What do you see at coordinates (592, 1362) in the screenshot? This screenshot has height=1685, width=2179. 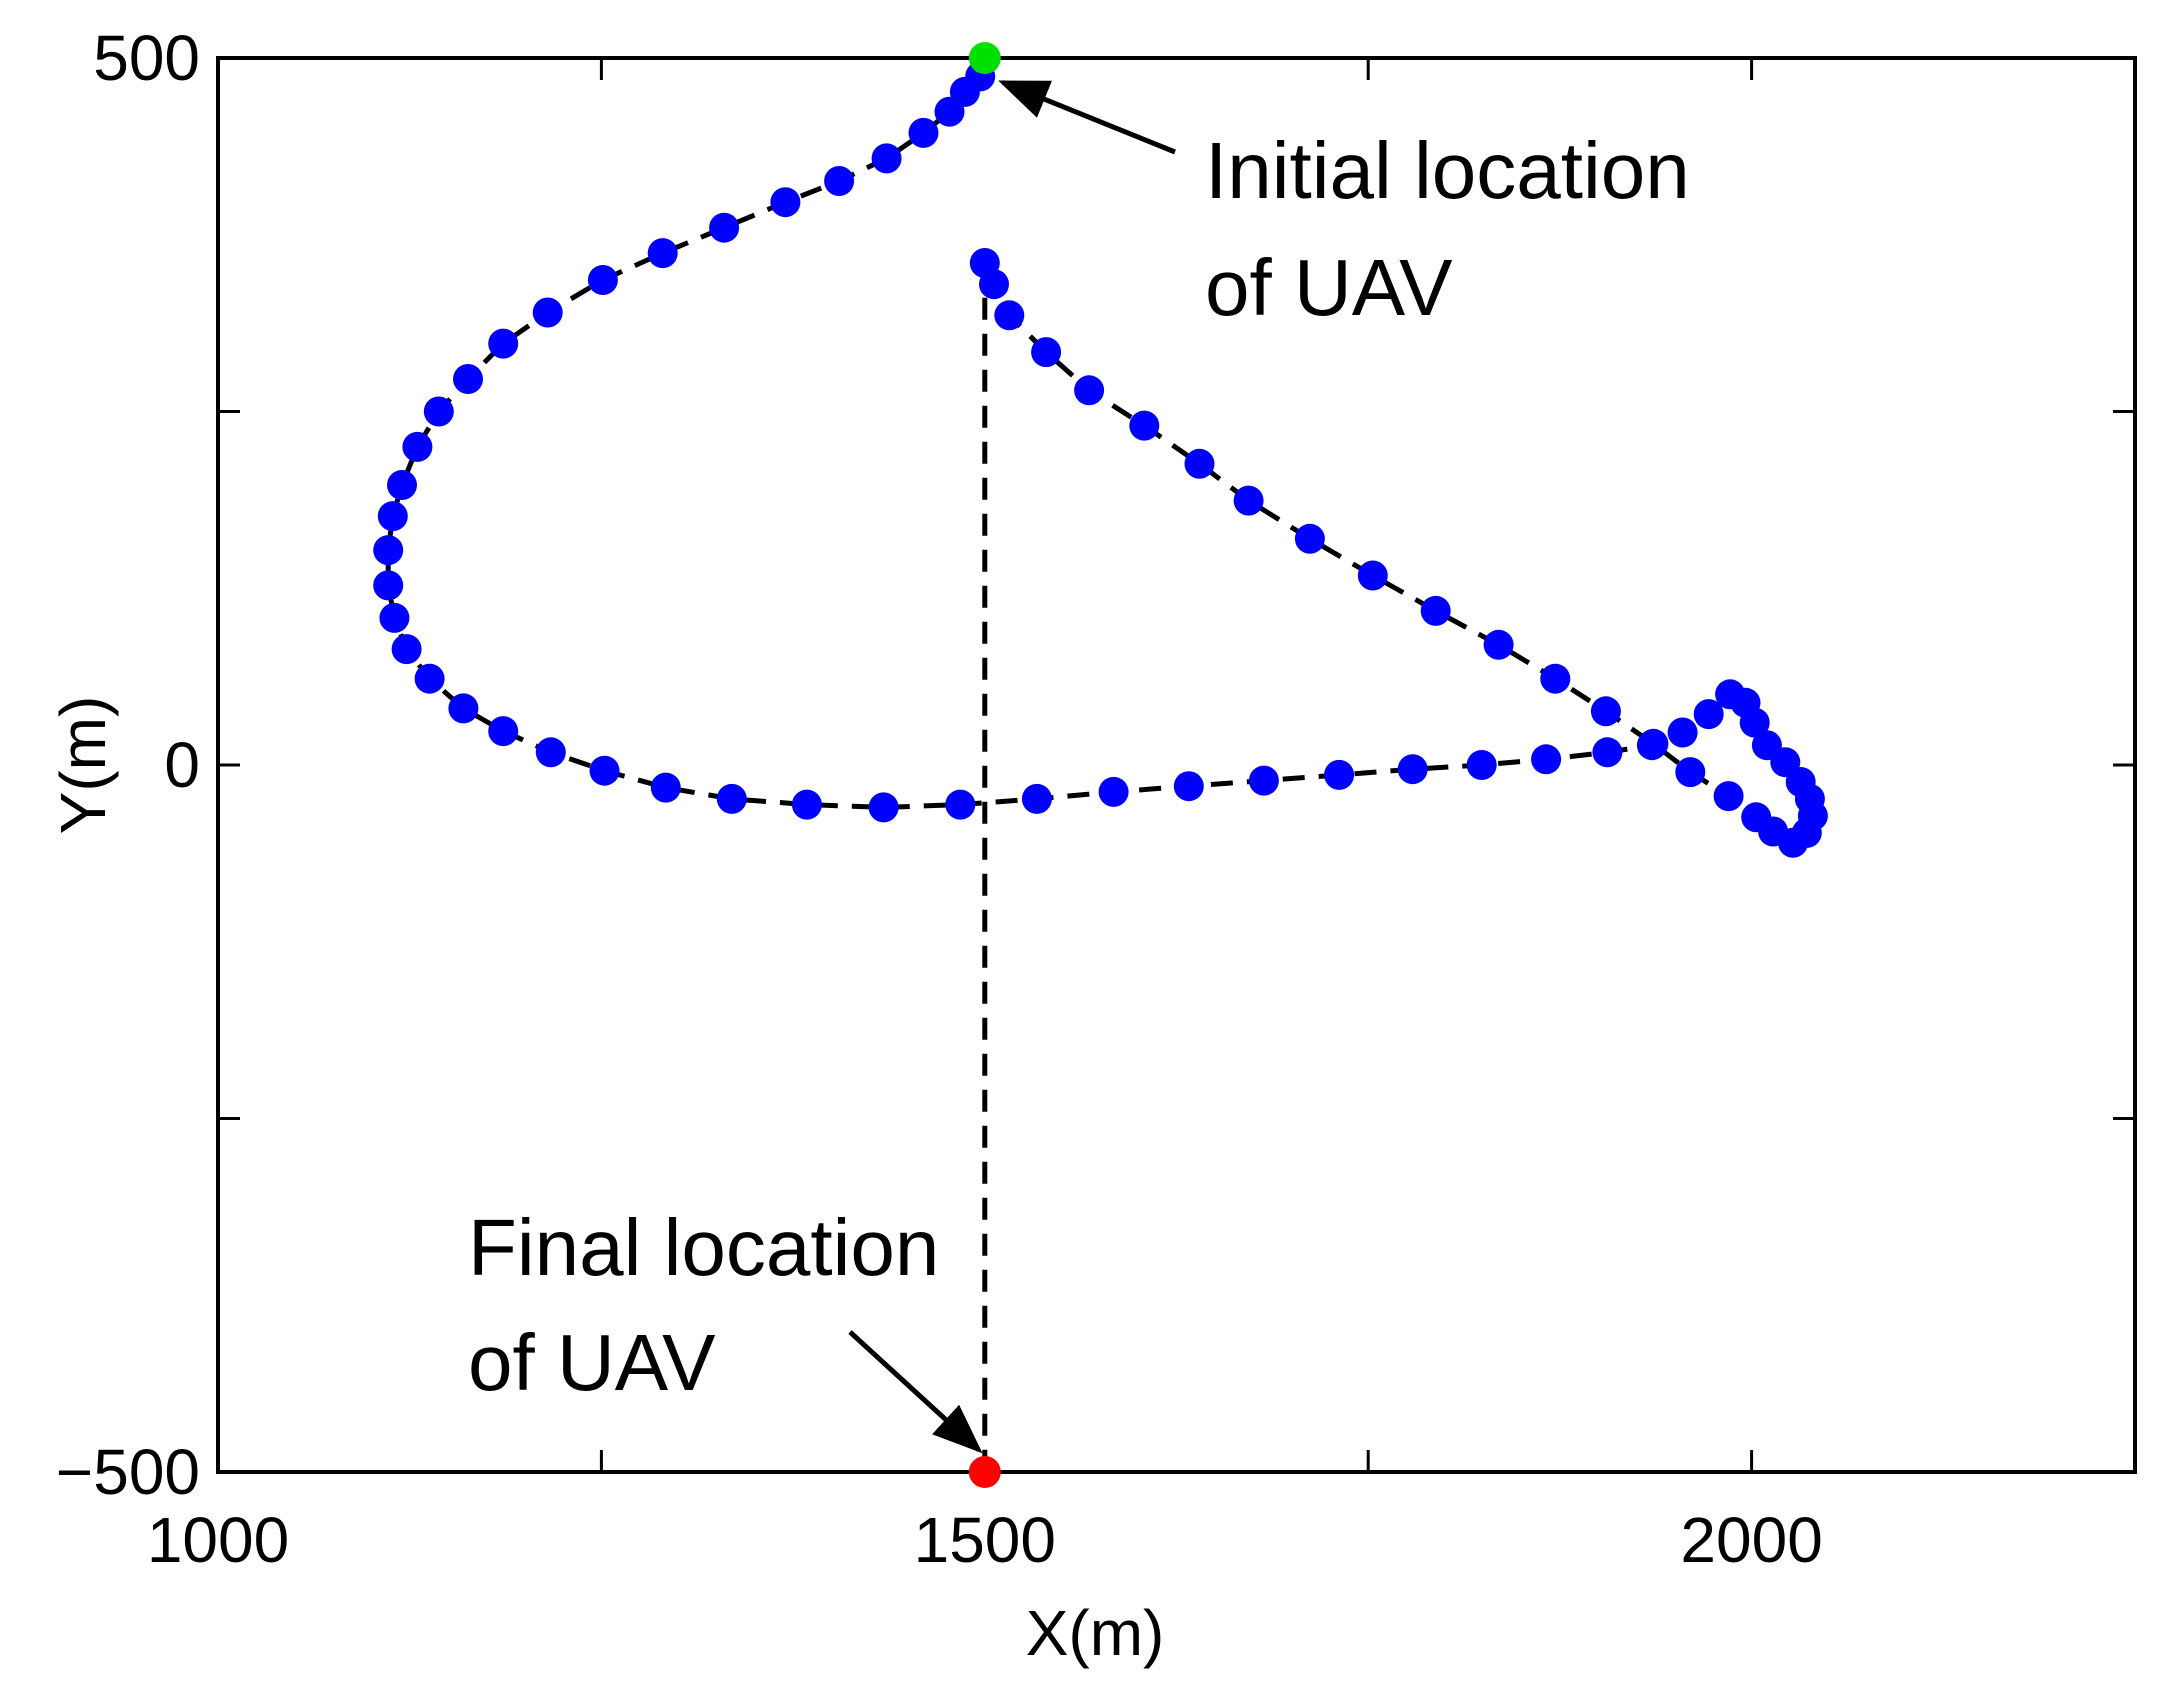 I see `annotation-final-line-2: of UAV` at bounding box center [592, 1362].